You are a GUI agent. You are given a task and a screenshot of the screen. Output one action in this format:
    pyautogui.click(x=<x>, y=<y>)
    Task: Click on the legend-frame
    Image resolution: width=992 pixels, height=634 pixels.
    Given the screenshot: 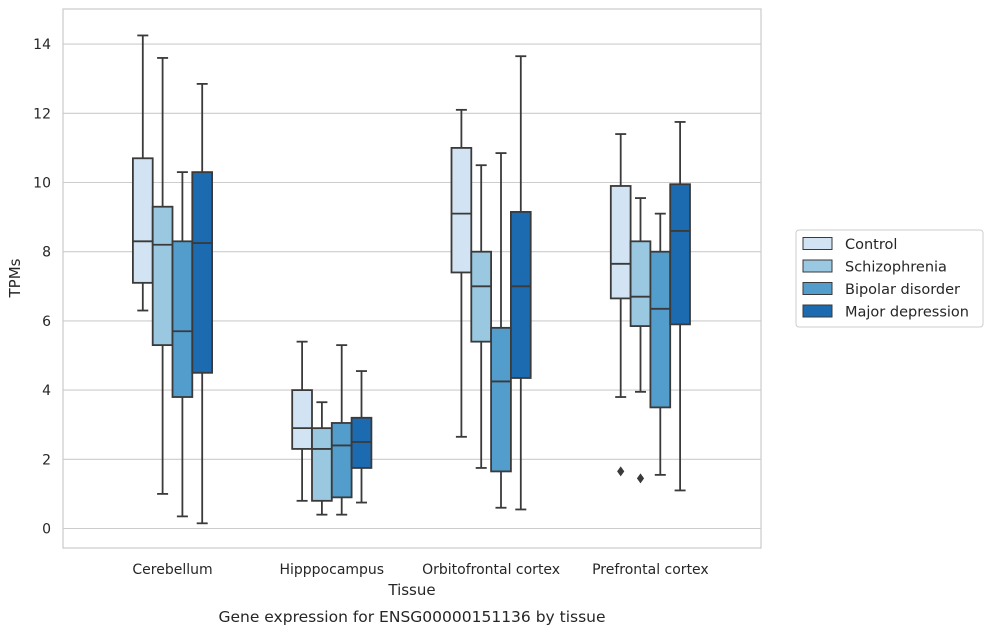 What is the action you would take?
    pyautogui.click(x=889, y=278)
    